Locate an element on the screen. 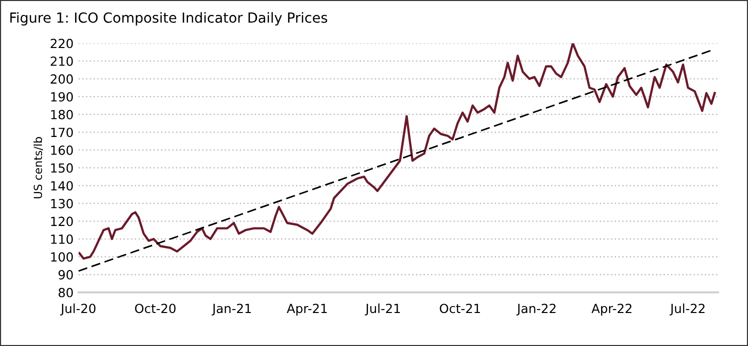 Image resolution: width=748 pixels, height=346 pixels. y-tick-label: 80 is located at coordinates (65, 293).